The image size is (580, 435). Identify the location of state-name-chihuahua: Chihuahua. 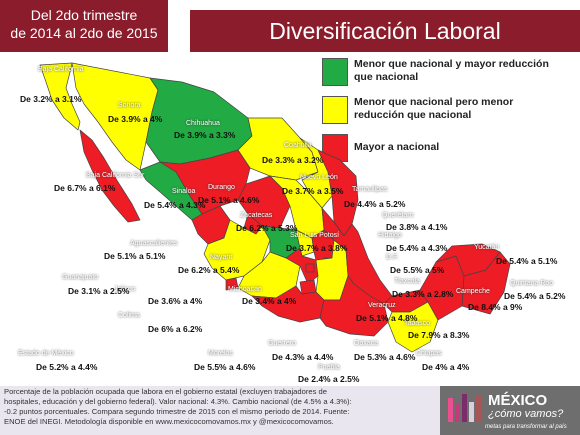
(203, 123).